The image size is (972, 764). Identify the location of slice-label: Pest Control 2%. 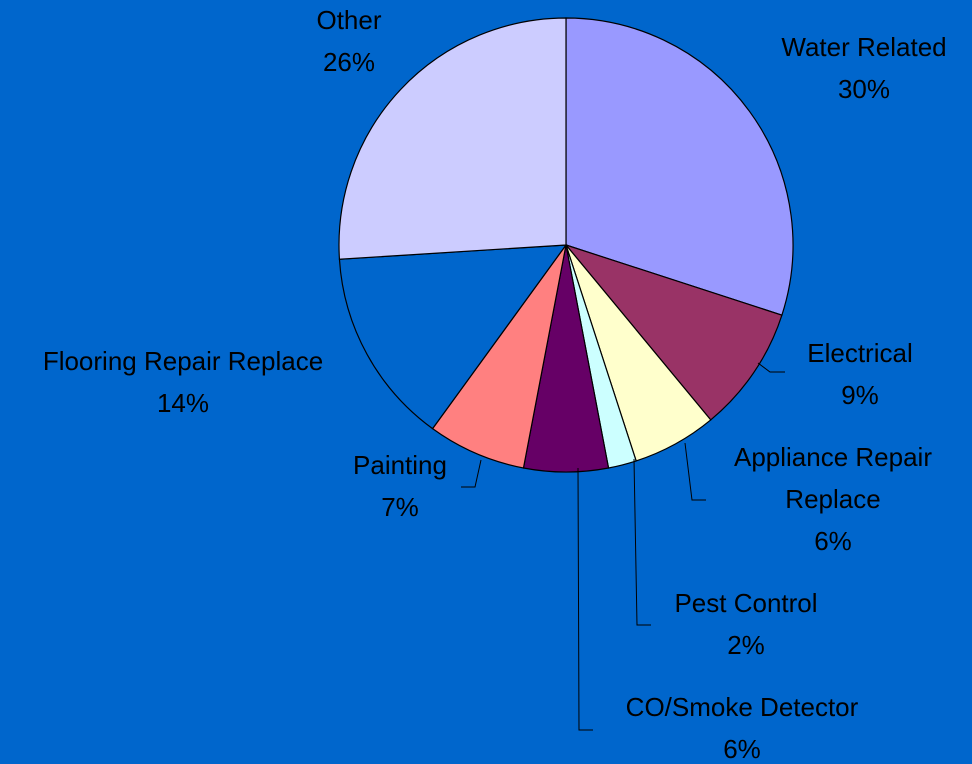
(745, 624).